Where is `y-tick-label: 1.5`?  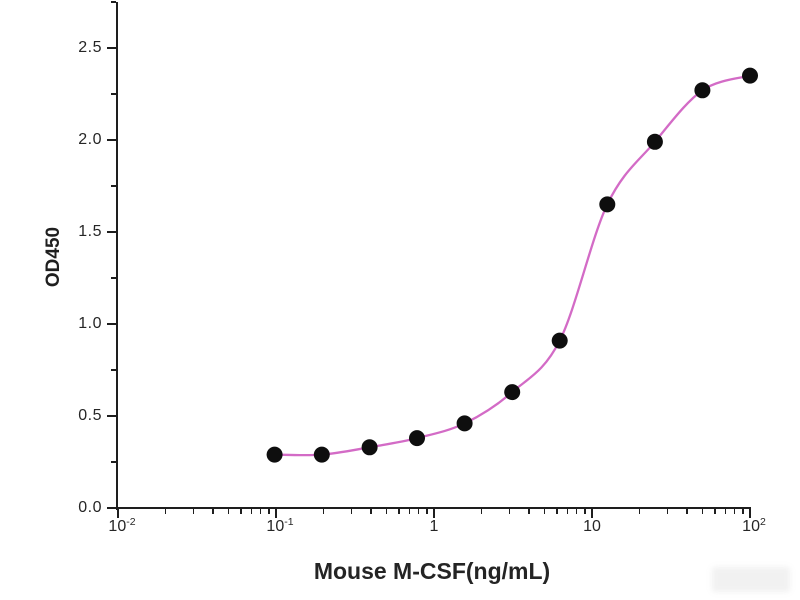 y-tick-label: 1.5 is located at coordinates (90, 231).